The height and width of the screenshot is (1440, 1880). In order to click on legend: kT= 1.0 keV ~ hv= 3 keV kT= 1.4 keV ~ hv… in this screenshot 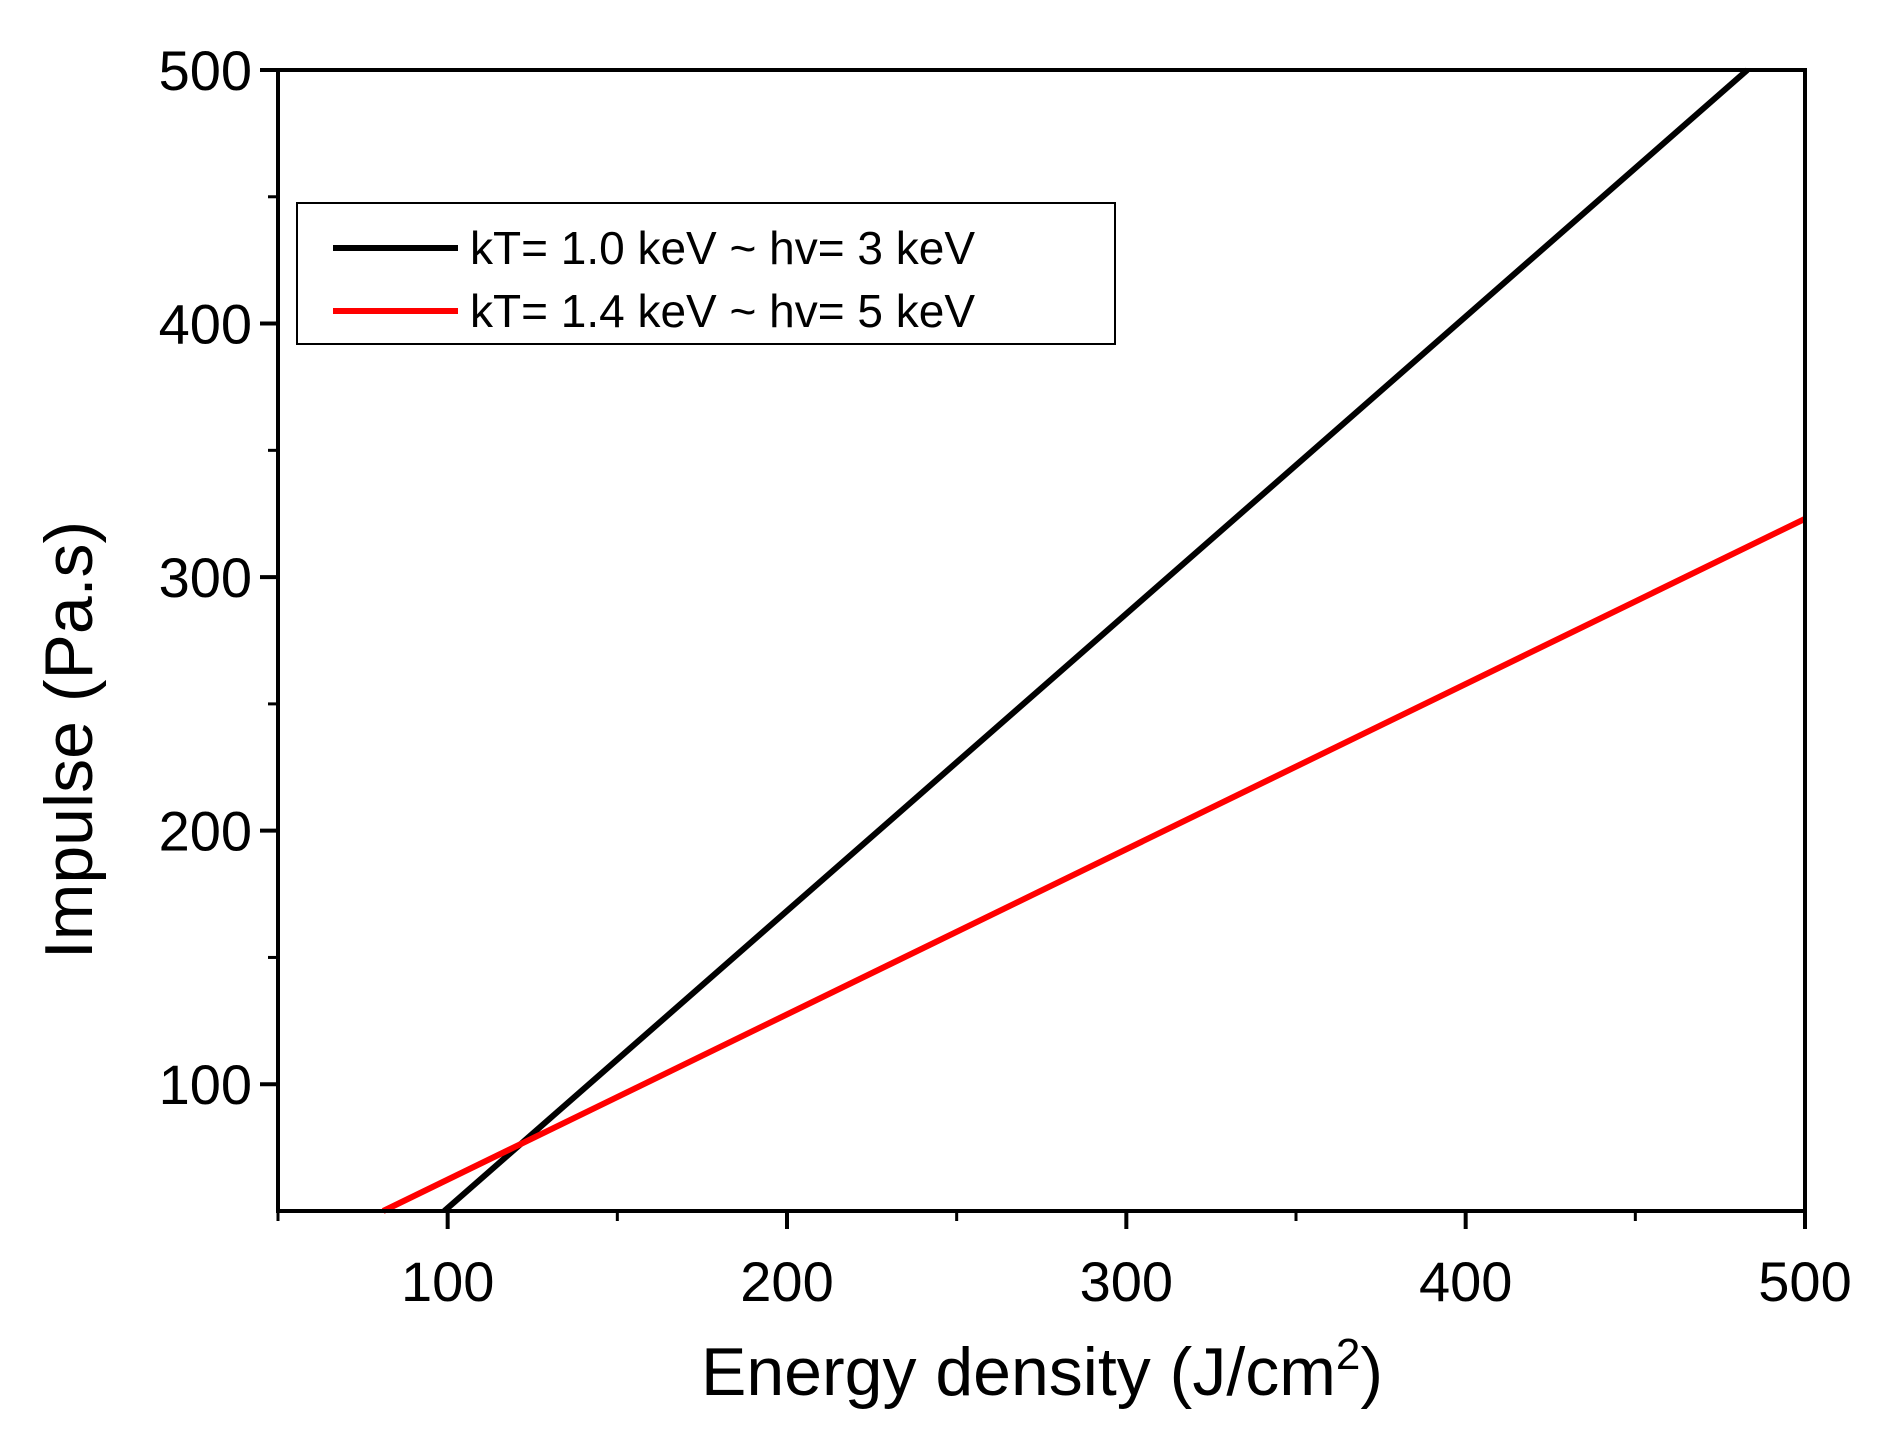, I will do `click(706, 273)`.